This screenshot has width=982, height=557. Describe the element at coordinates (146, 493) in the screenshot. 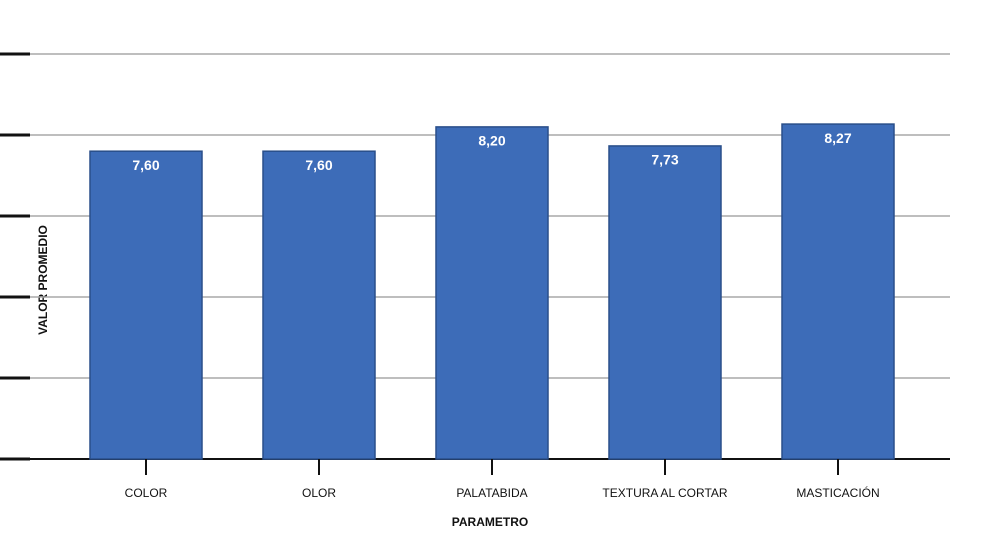

I see `x-tick-label: COLOR` at that location.